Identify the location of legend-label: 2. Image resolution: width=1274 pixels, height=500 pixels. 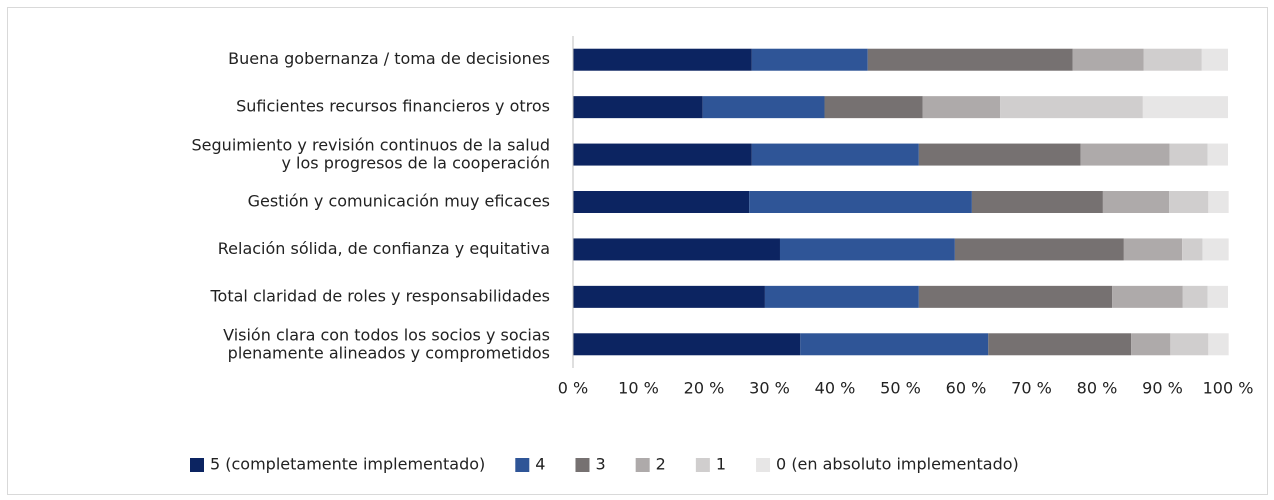
(661, 464).